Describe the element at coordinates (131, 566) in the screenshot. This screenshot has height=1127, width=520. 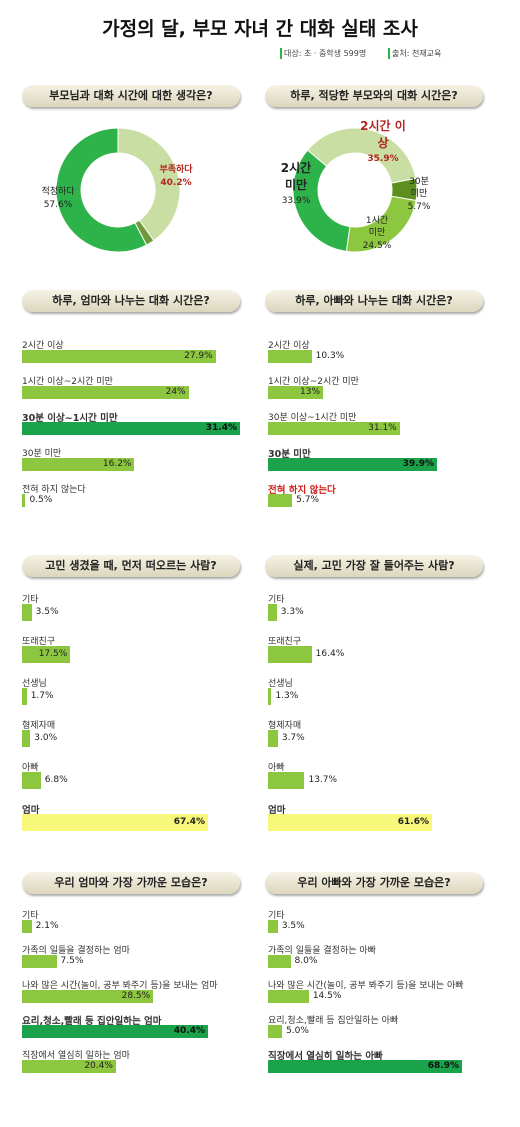
I see `section-title: 고민 생겼을 때, 먼저 떠오르는 사람?` at that location.